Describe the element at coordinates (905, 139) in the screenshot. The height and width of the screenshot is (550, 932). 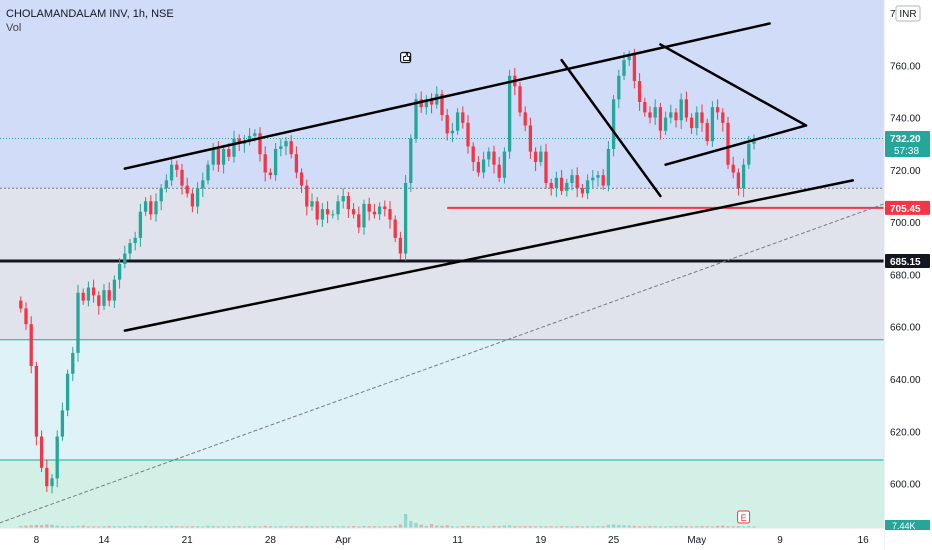
I see `price-label-0: 732.20` at that location.